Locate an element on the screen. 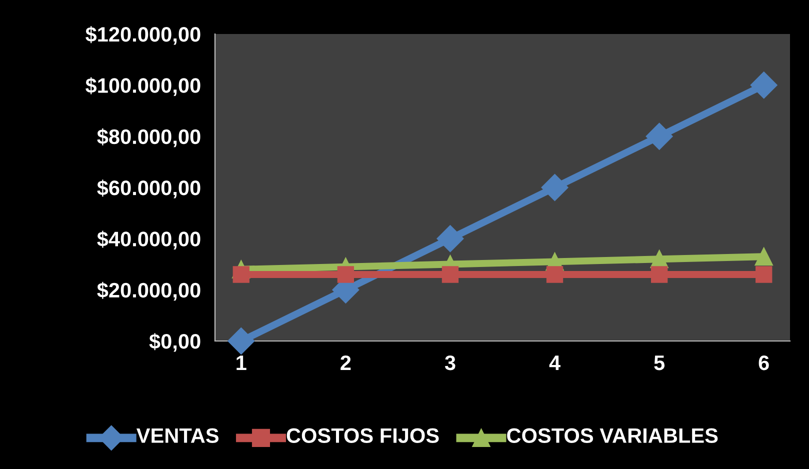 The width and height of the screenshot is (809, 469). y-tick-label: $40.000,00 is located at coordinates (148, 240).